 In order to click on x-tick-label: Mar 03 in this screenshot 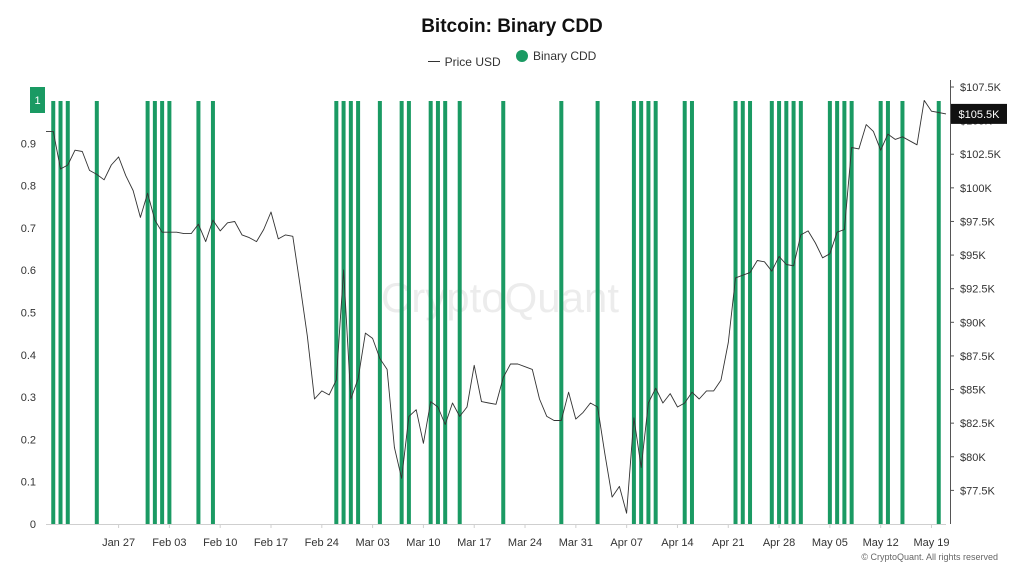, I will do `click(372, 543)`.